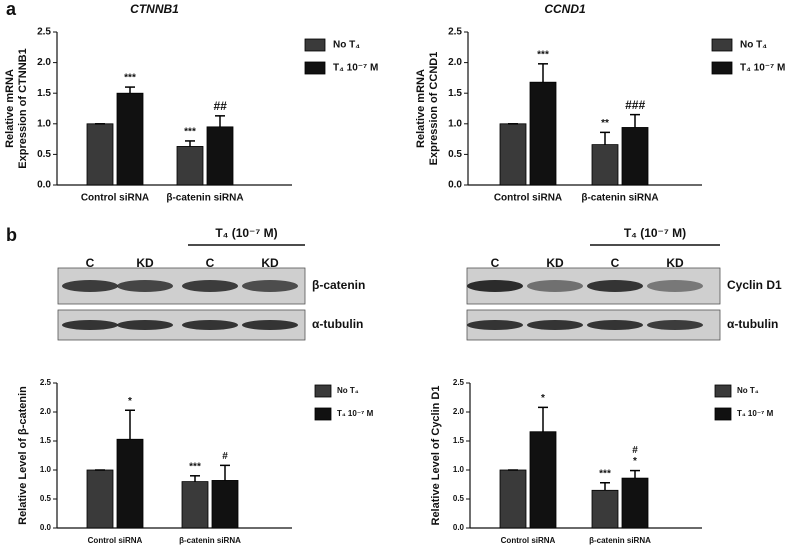  What do you see at coordinates (605, 123) in the screenshot?
I see `significance-label: **` at bounding box center [605, 123].